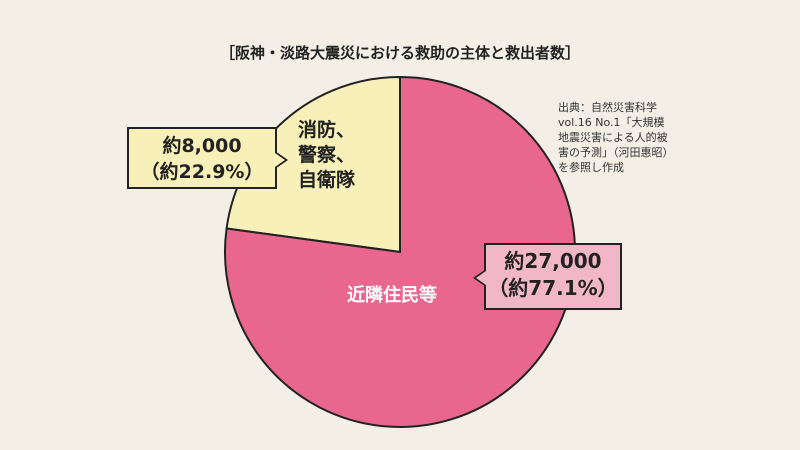 This screenshot has width=800, height=450. What do you see at coordinates (591, 167) in the screenshot?
I see `source-line: を参照し作成` at bounding box center [591, 167].